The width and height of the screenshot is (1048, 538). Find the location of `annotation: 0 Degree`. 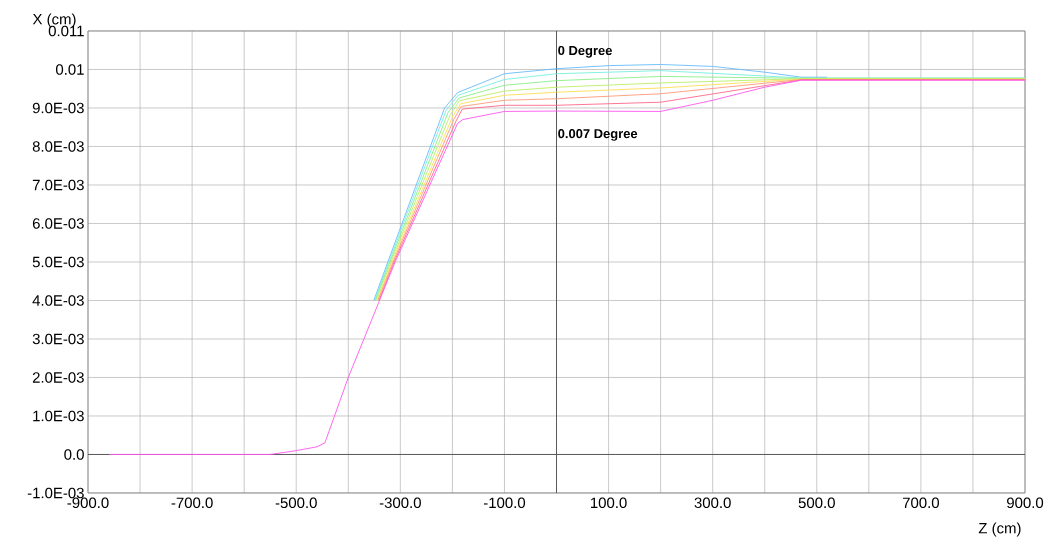

annotation: 0 Degree is located at coordinates (585, 51).